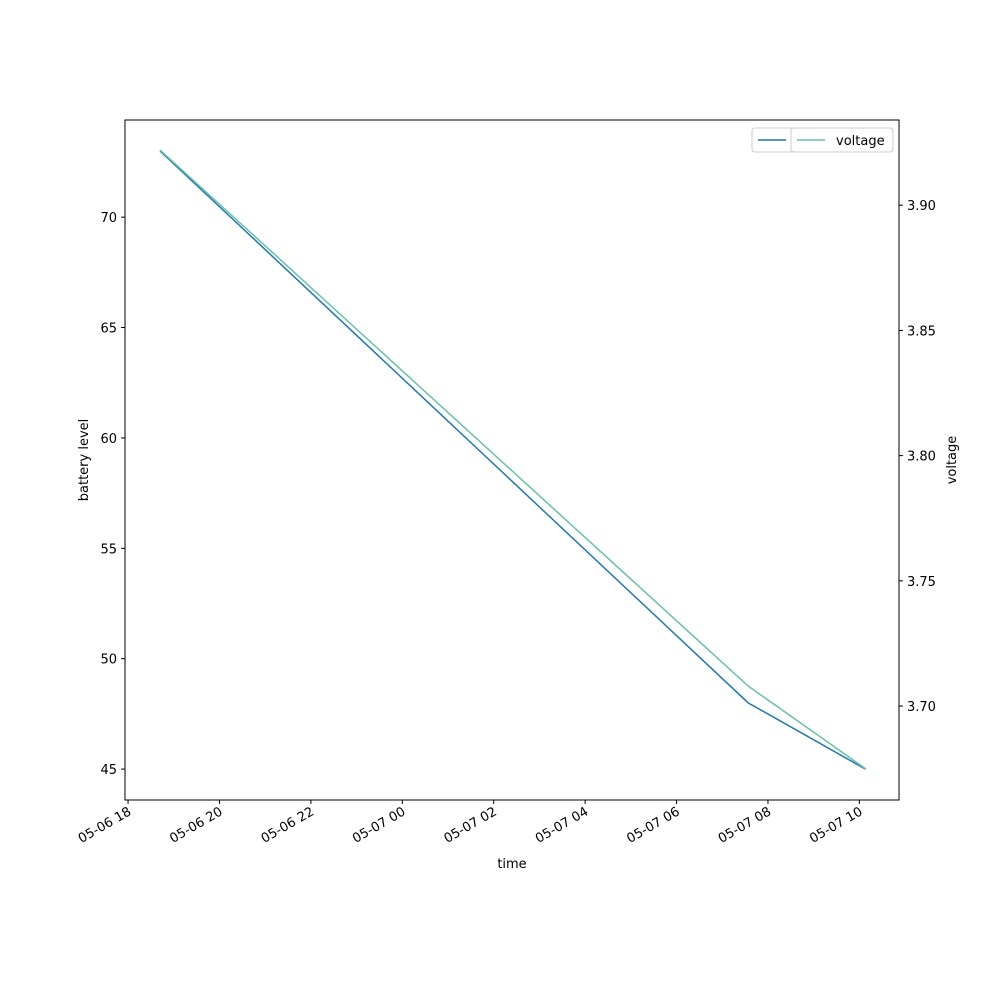 The image size is (1000, 1000). Describe the element at coordinates (921, 457) in the screenshot. I see `y2-tick-label: 3.80` at that location.